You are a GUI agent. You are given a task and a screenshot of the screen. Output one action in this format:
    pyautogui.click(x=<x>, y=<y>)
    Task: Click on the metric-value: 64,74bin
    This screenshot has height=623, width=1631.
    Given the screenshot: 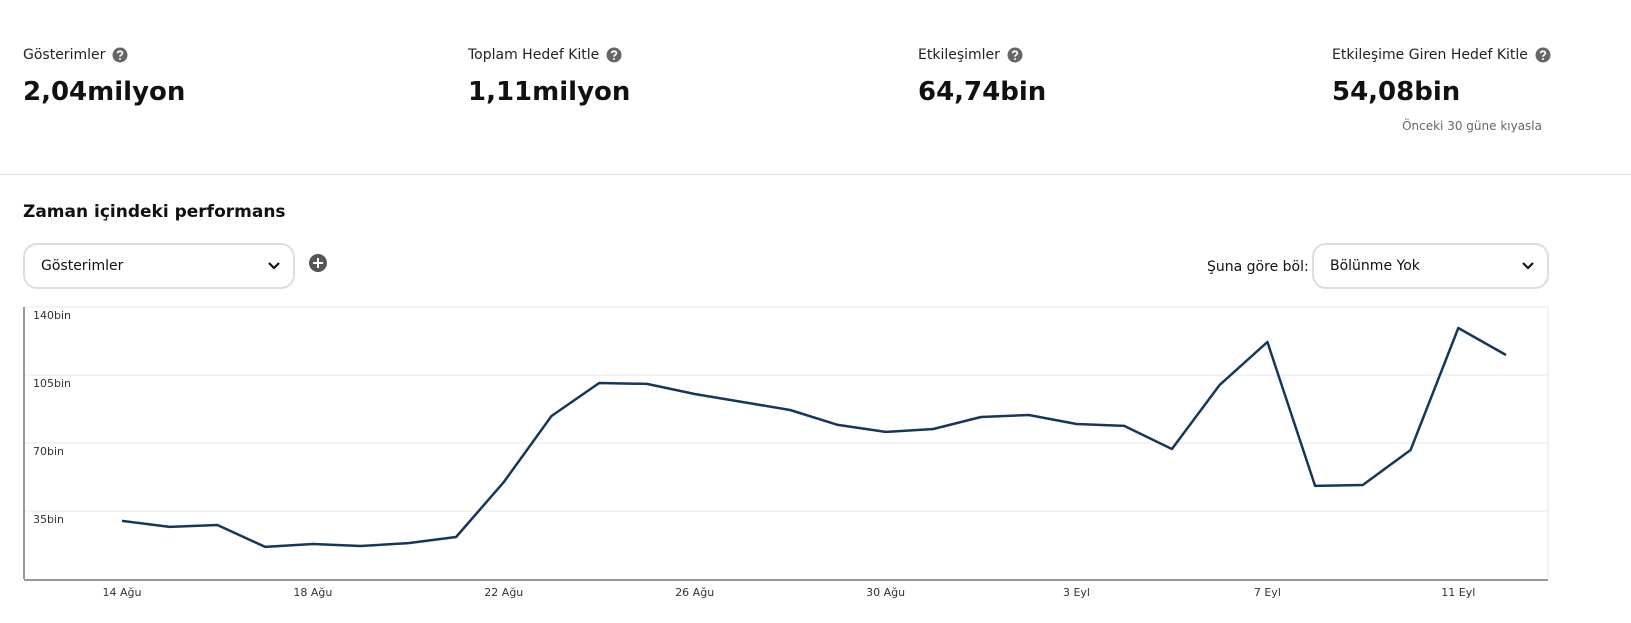 What is the action you would take?
    pyautogui.click(x=982, y=92)
    